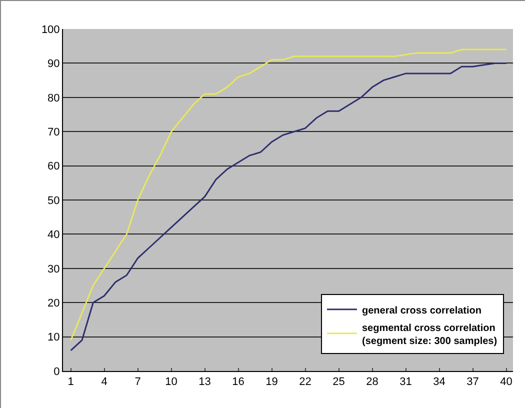 This screenshot has height=408, width=525. Describe the element at coordinates (50, 30) in the screenshot. I see `y-tick-label: 100` at that location.